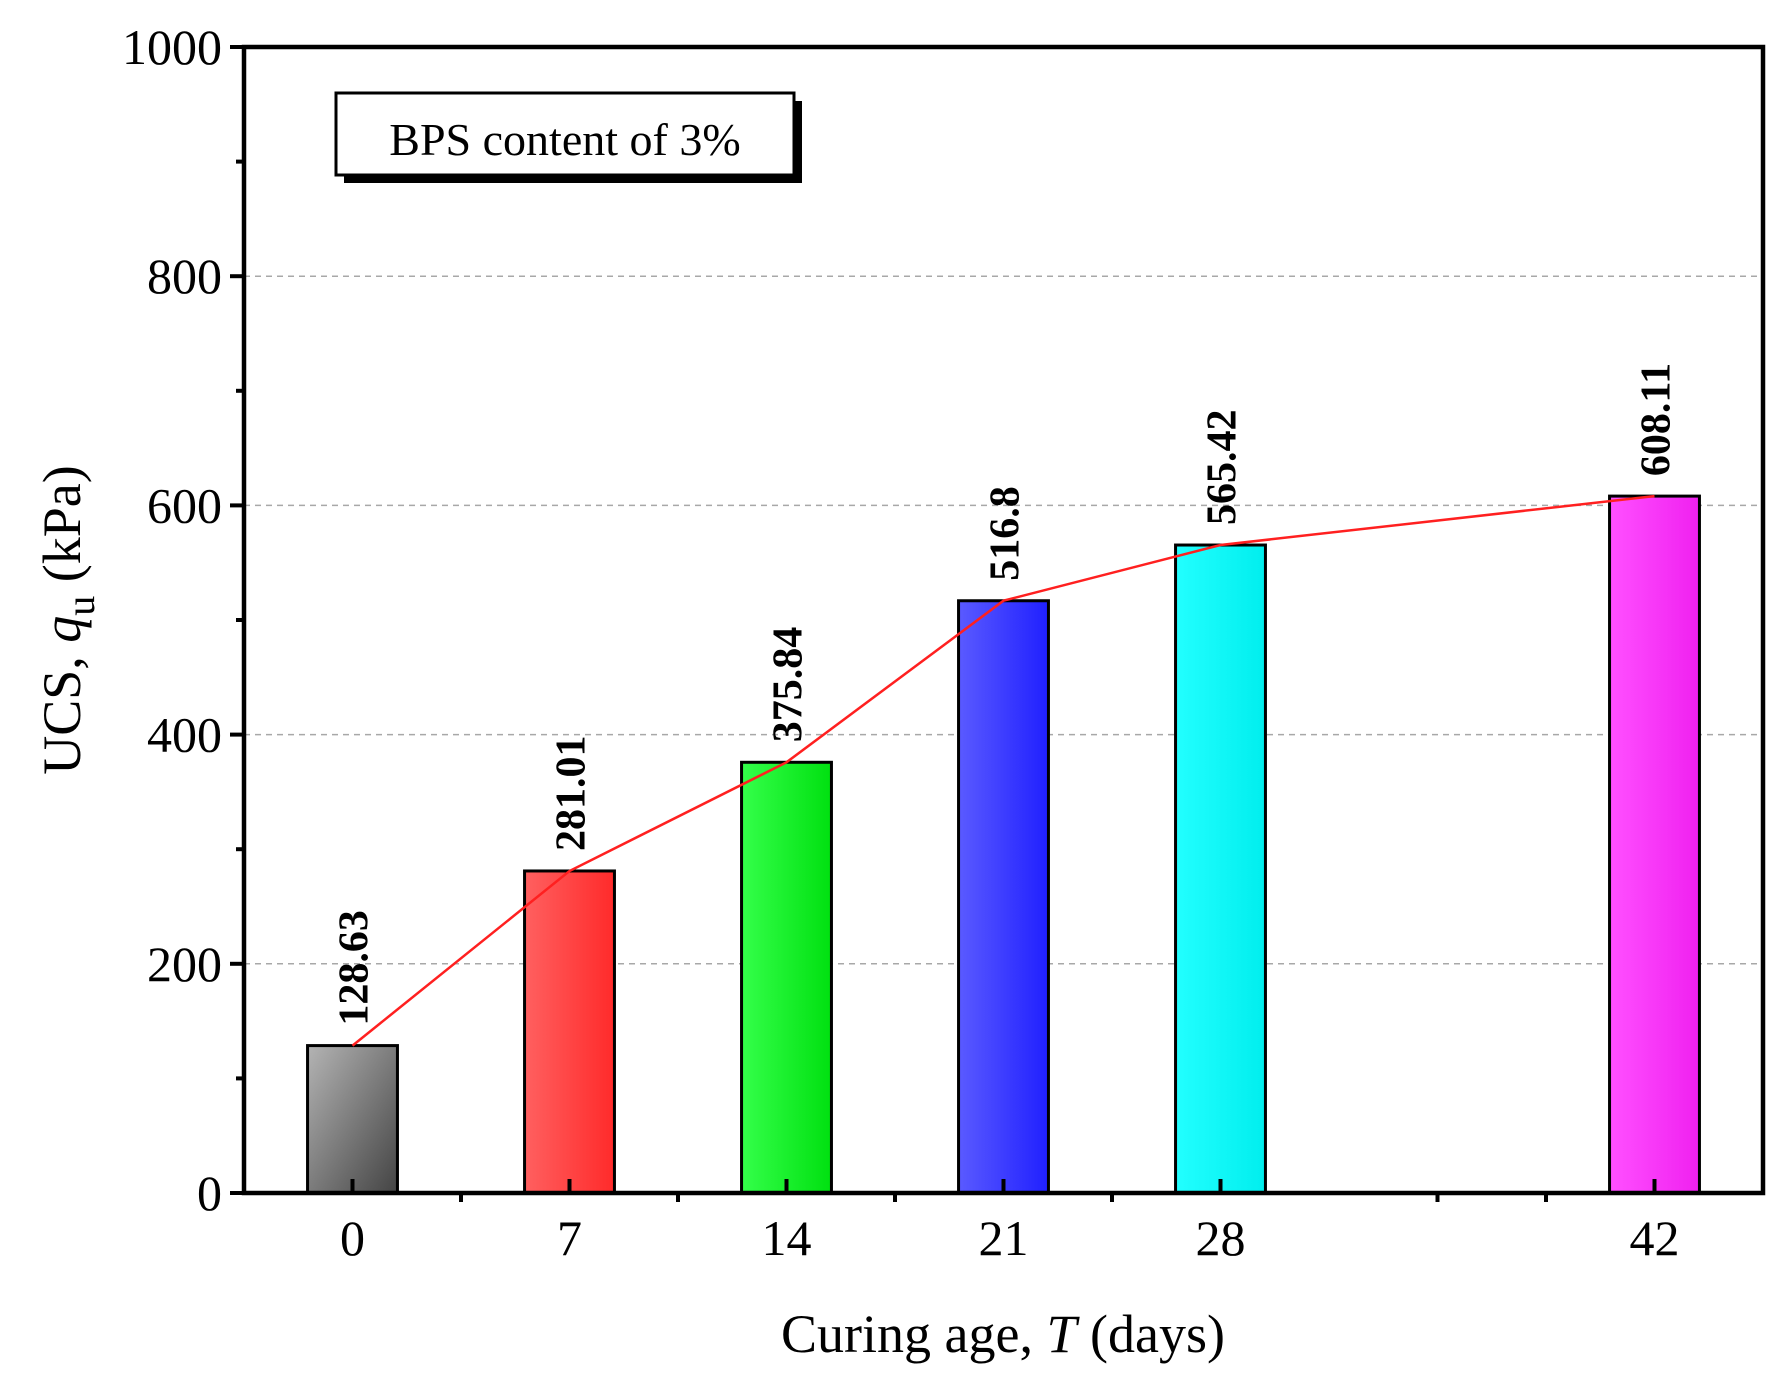 The width and height of the screenshot is (1787, 1387). I want to click on y-axis-title-prefix: UCS,, so click(62, 709).